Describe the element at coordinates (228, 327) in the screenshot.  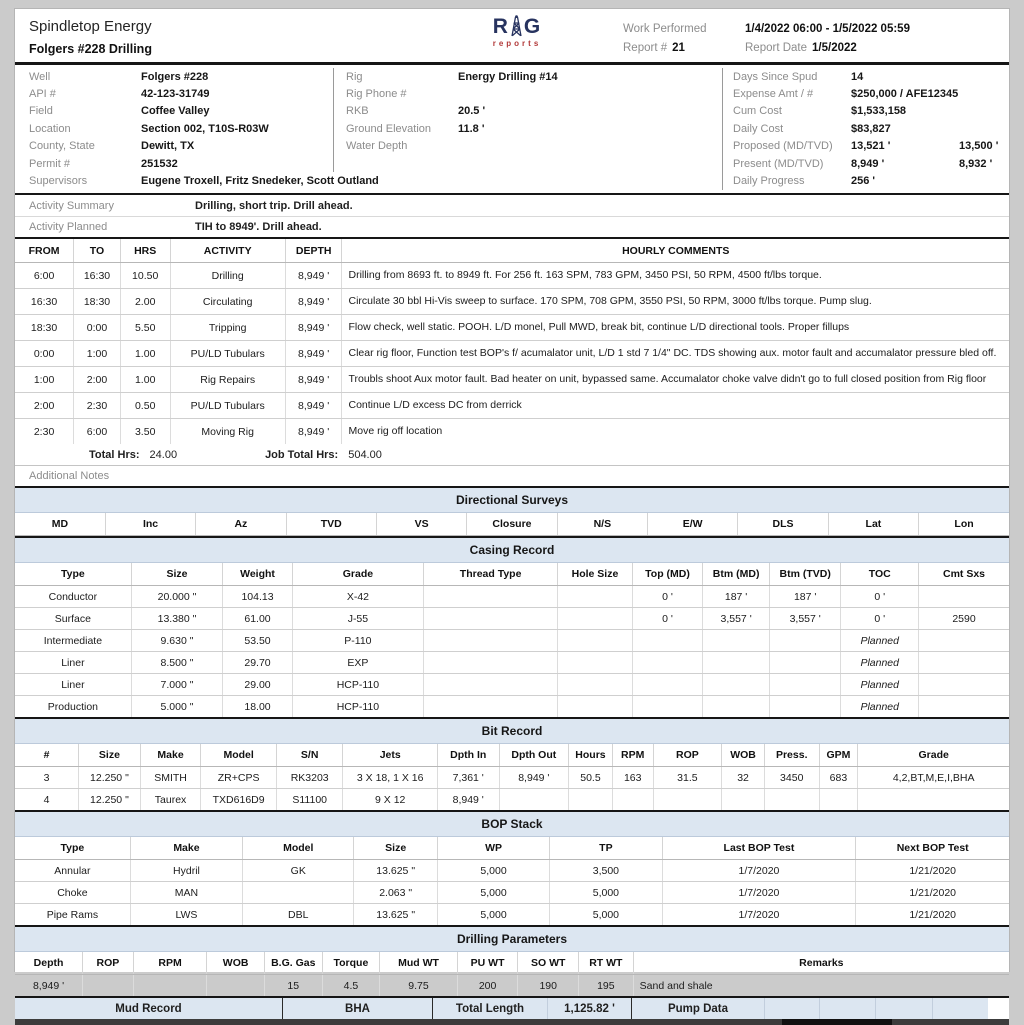
I see `cell: Tripping` at that location.